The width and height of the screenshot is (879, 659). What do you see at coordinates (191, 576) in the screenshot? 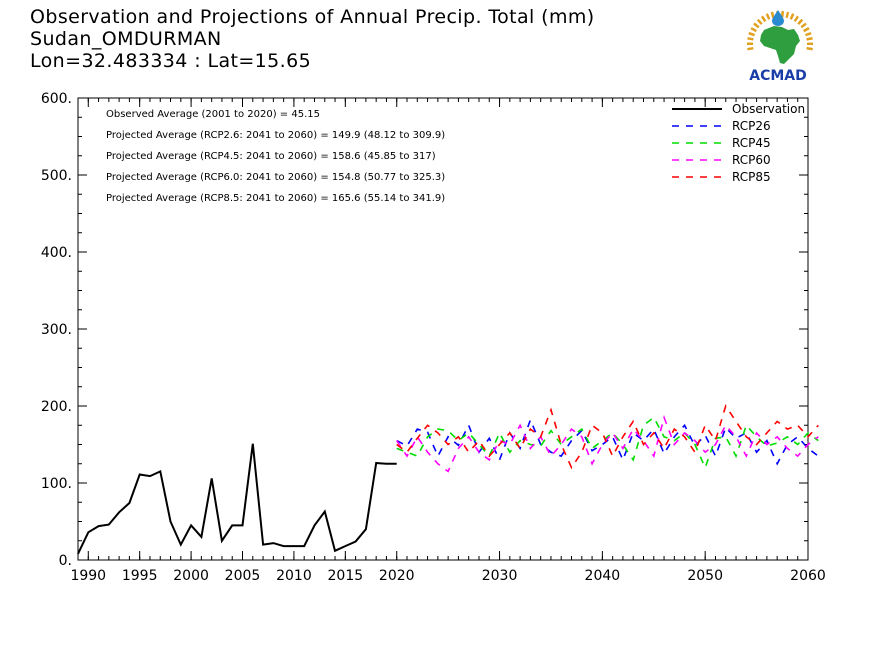
I see `x-tick-label: 2000` at bounding box center [191, 576].